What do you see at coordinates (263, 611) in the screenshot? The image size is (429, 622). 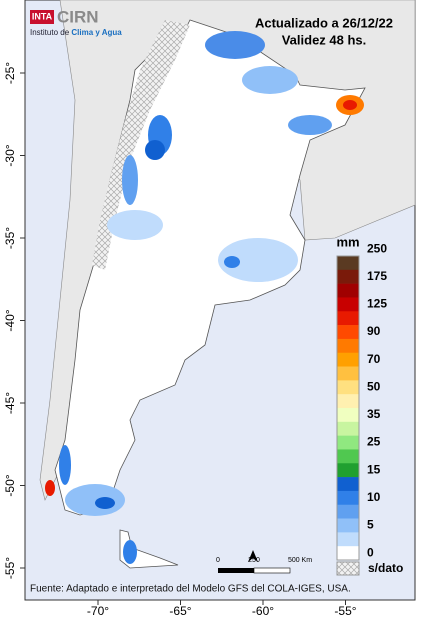 I see `lon-tick-label: -60°` at bounding box center [263, 611].